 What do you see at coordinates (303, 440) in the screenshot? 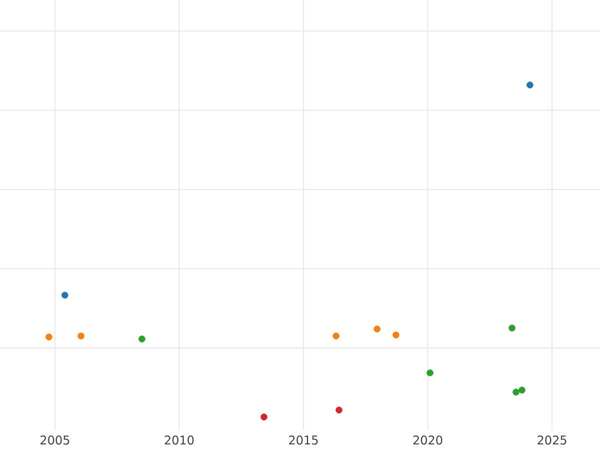
I see `x-tick-label: 2015` at bounding box center [303, 440].